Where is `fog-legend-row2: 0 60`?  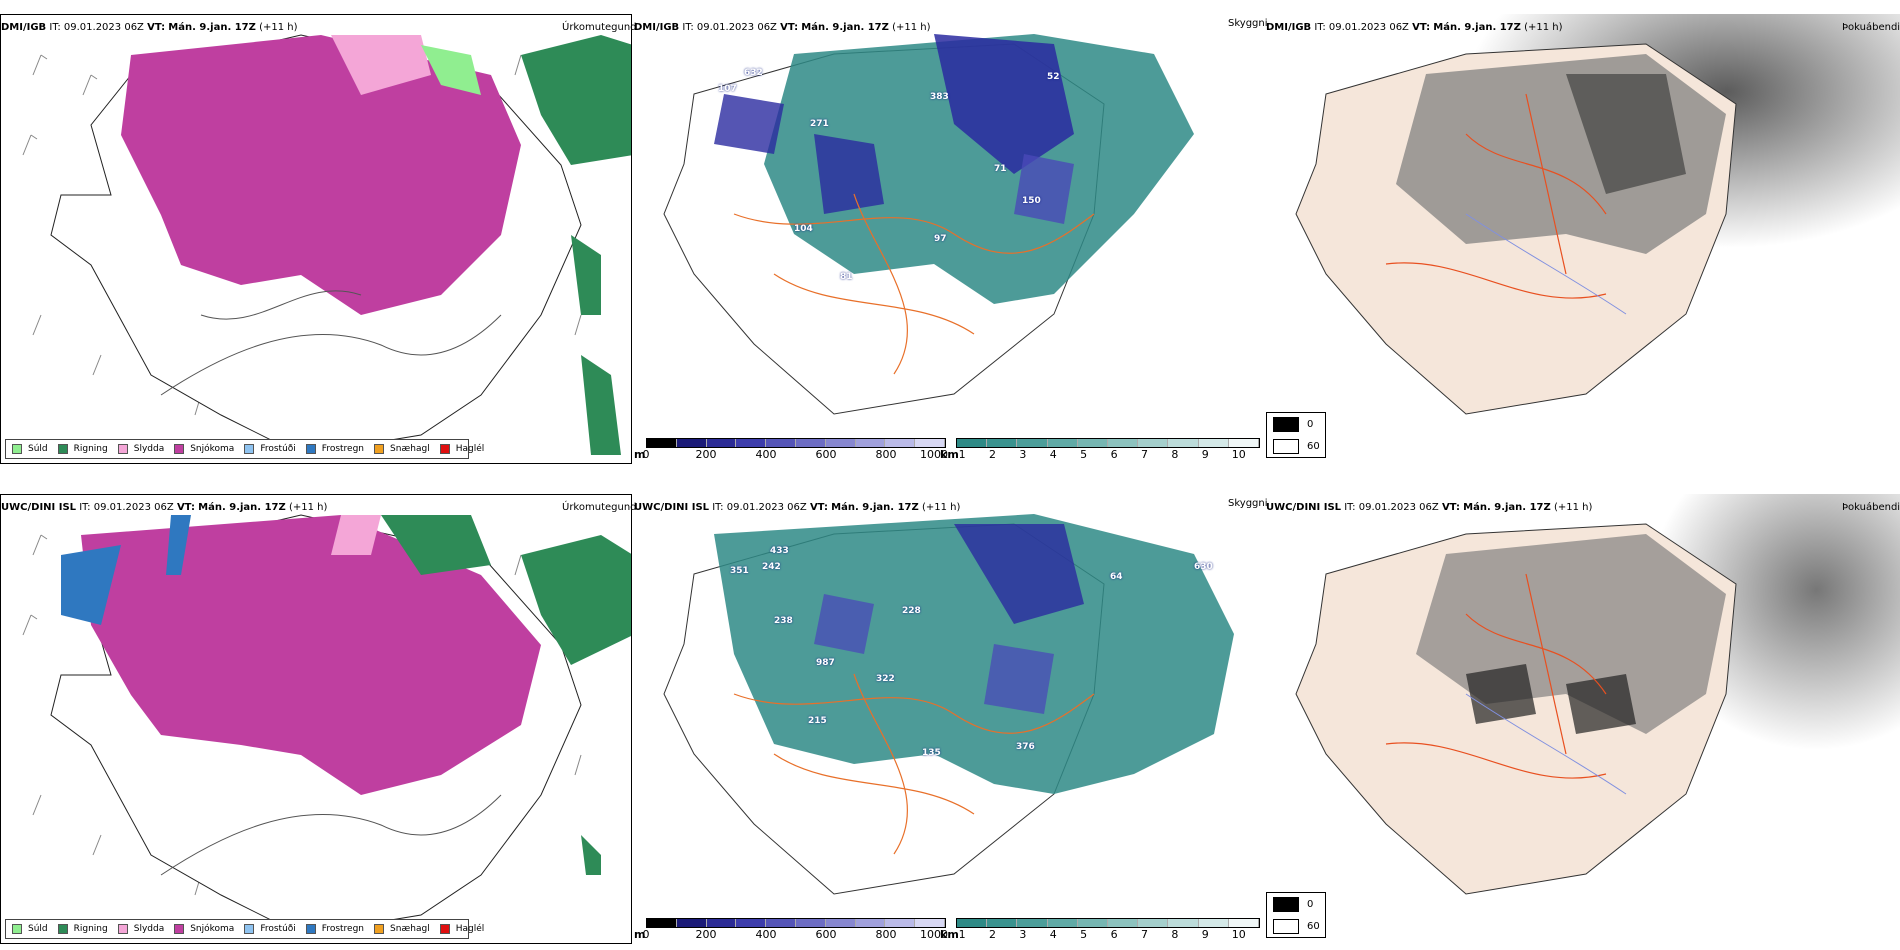
fog-legend-row2: 0 60 is located at coordinates (1296, 915).